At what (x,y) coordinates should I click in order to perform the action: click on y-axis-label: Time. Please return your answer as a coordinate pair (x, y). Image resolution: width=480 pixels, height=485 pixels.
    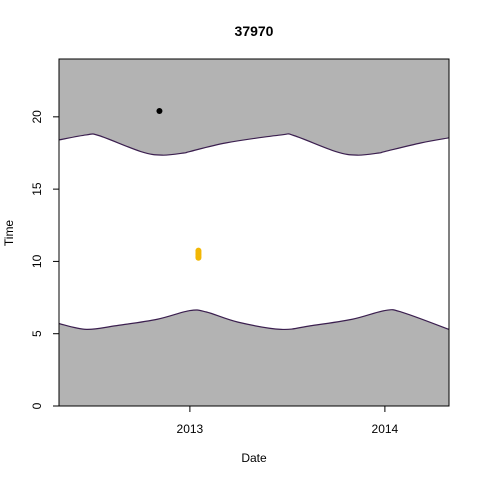
    Looking at the image, I should click on (9, 233).